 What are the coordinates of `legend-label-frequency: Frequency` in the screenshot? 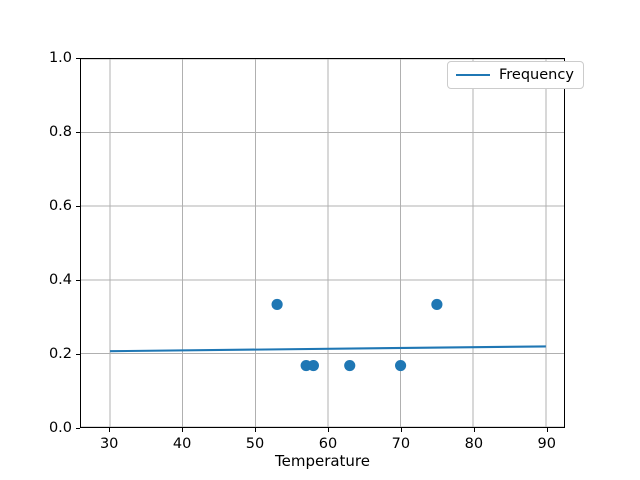 It's located at (536, 75).